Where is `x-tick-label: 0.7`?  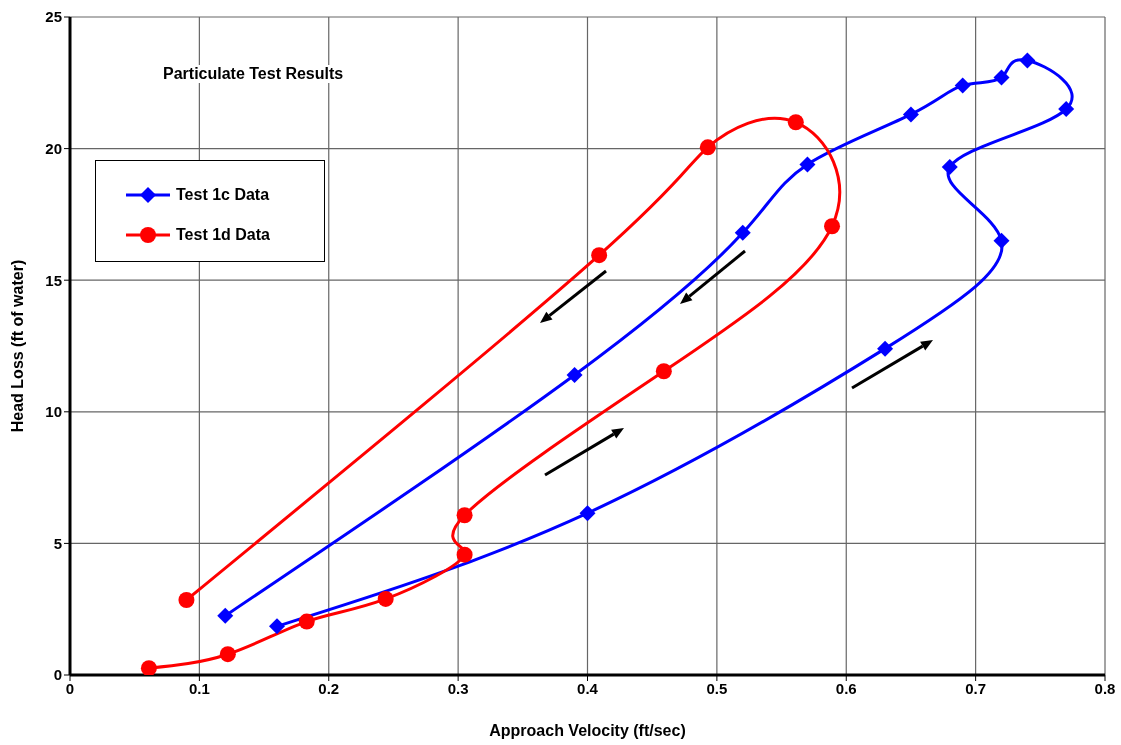
x-tick-label: 0.7 is located at coordinates (976, 688).